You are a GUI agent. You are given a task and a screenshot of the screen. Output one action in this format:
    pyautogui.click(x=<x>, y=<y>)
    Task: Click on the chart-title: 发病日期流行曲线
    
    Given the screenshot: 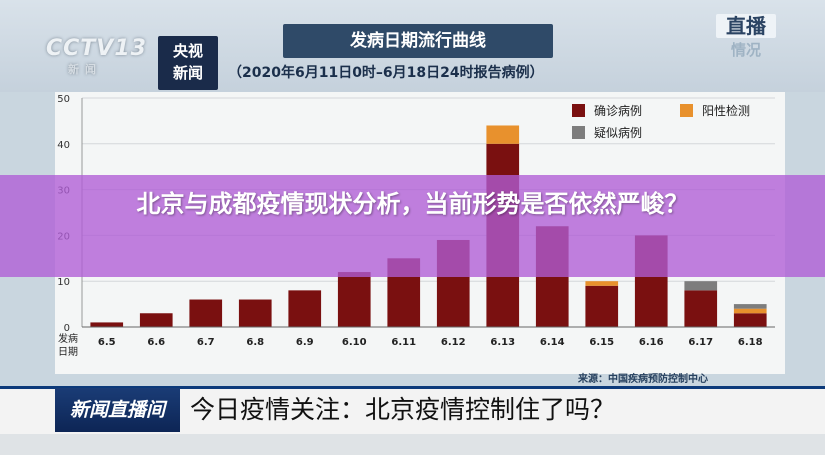 What is the action you would take?
    pyautogui.click(x=418, y=41)
    